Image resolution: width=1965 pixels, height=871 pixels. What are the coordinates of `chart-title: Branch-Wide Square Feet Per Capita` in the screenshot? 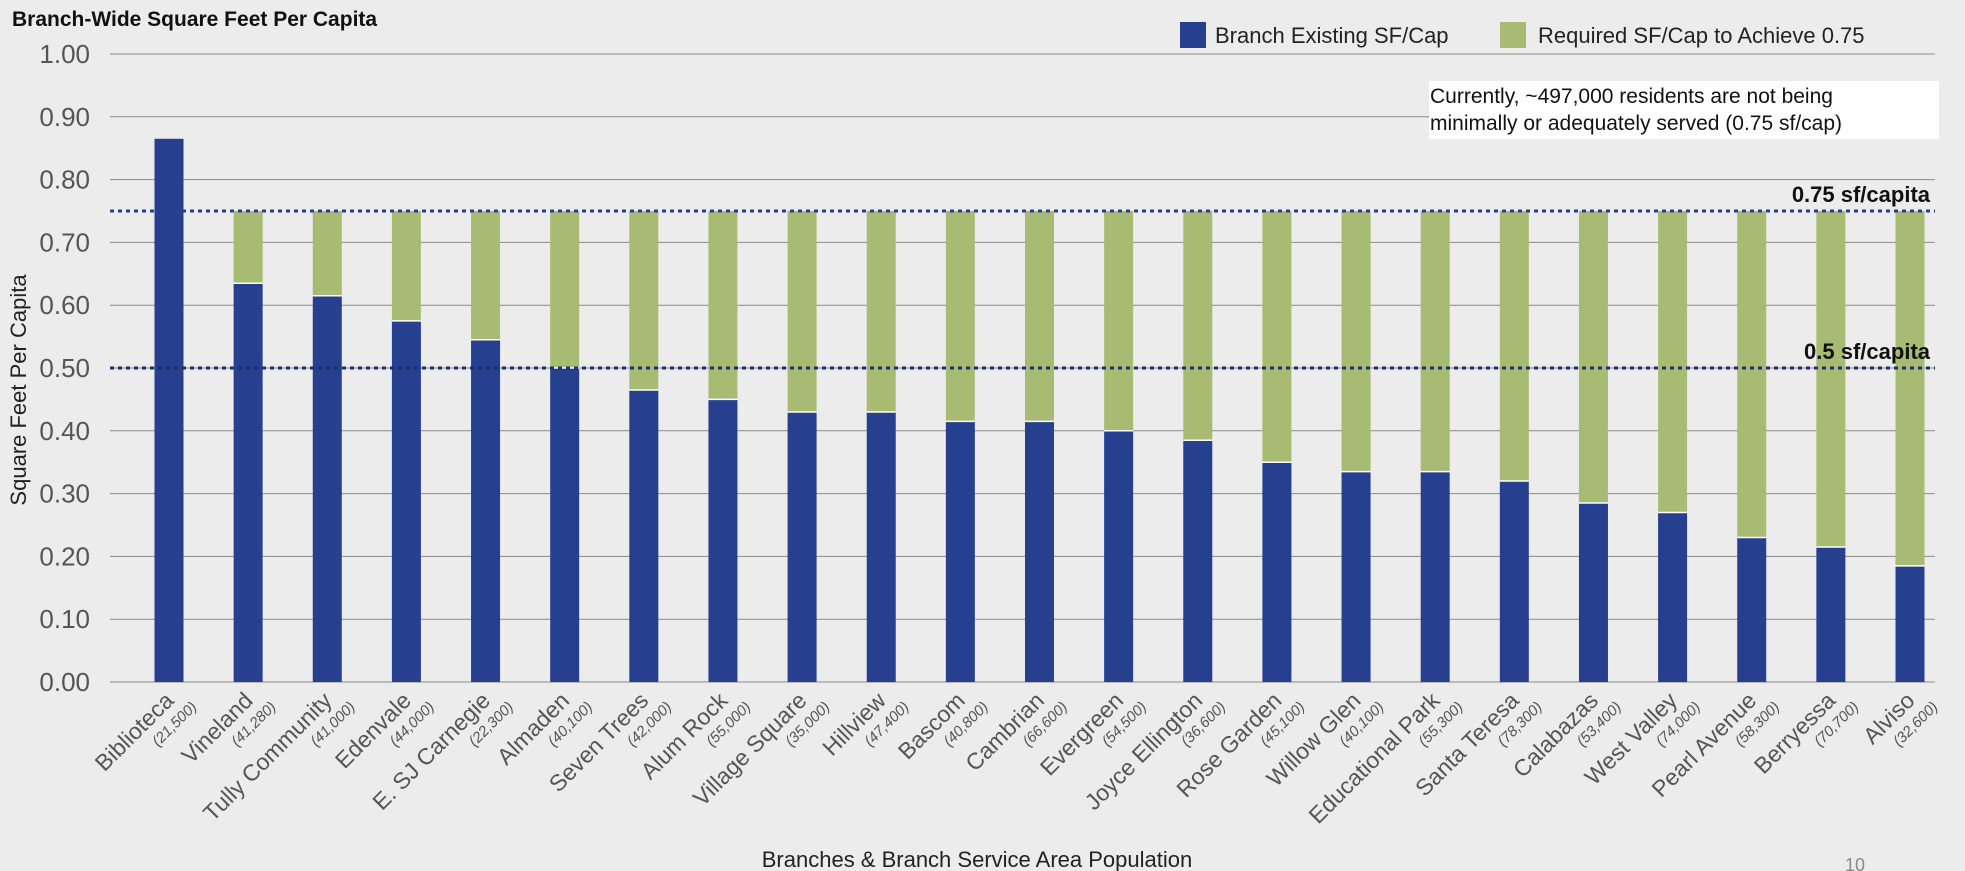 It's located at (194, 19).